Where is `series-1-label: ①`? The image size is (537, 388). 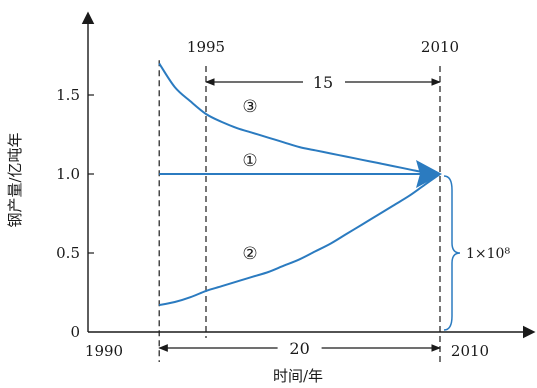
series-1-label: ① is located at coordinates (249, 161).